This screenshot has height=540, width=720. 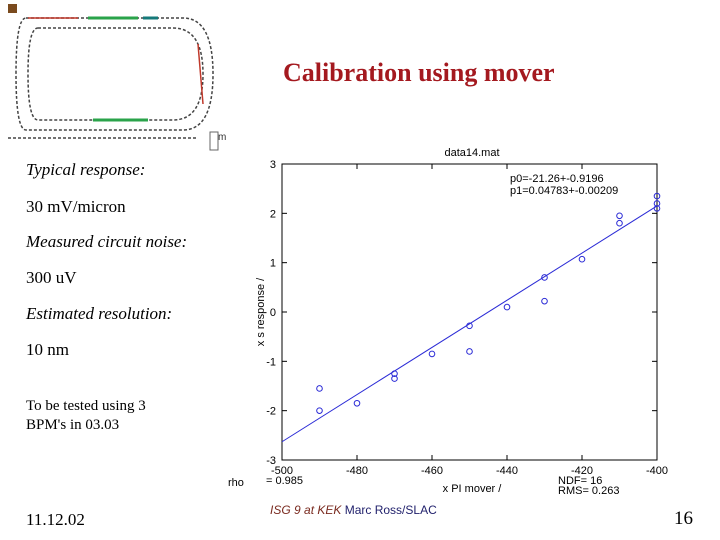 I want to click on rms-value: RMS= 0.263, so click(x=588, y=491).